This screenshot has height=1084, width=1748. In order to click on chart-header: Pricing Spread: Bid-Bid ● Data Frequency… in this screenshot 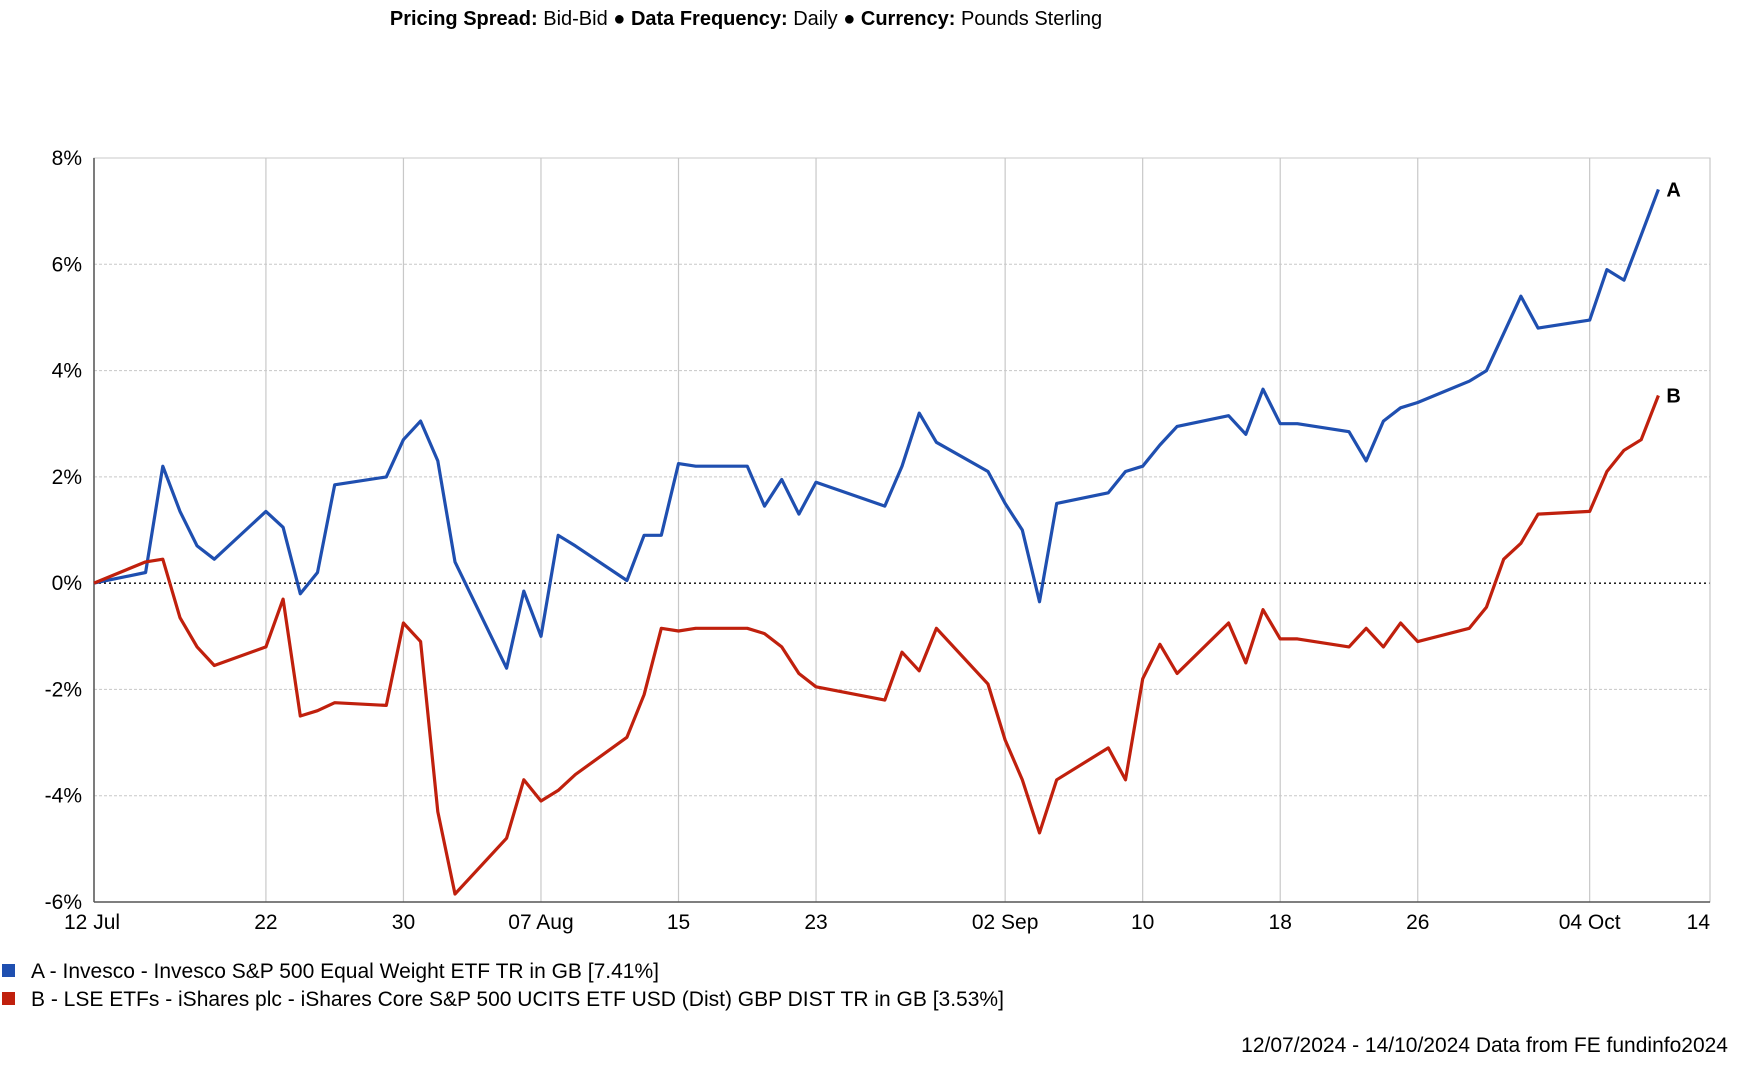, I will do `click(746, 19)`.